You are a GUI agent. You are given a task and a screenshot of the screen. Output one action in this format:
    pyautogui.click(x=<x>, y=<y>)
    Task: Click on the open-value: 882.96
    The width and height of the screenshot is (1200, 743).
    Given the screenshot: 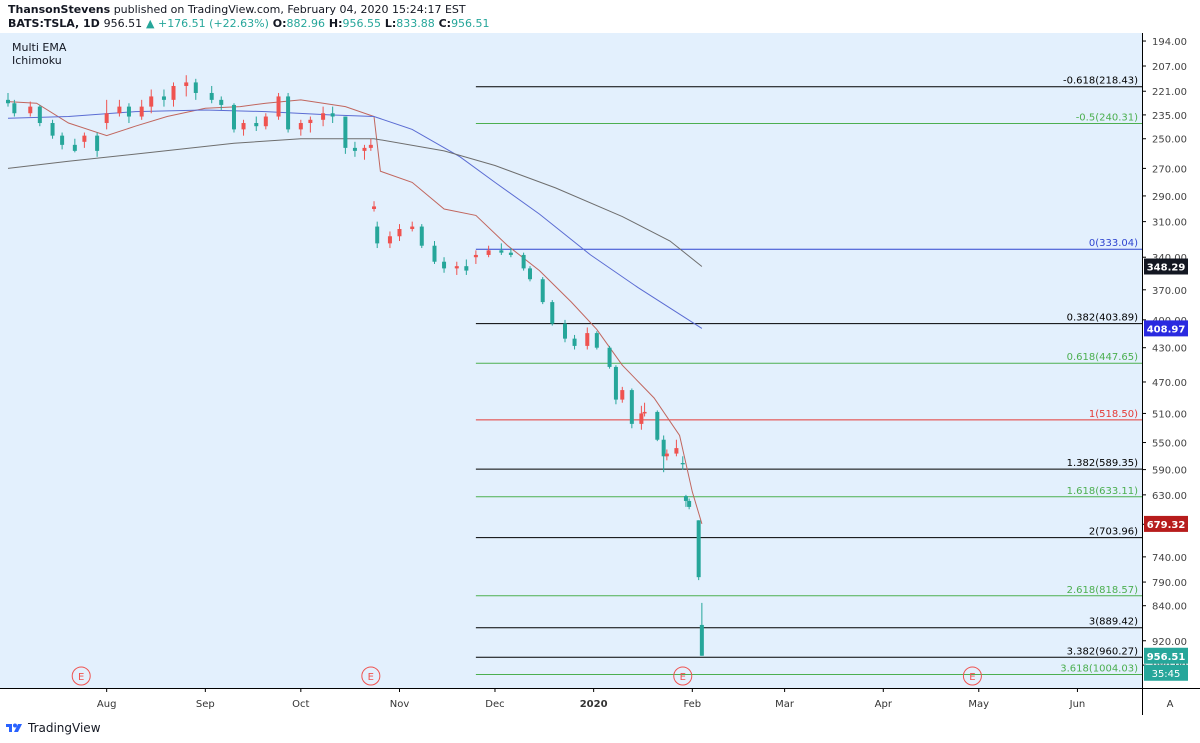 What is the action you would take?
    pyautogui.click(x=306, y=23)
    